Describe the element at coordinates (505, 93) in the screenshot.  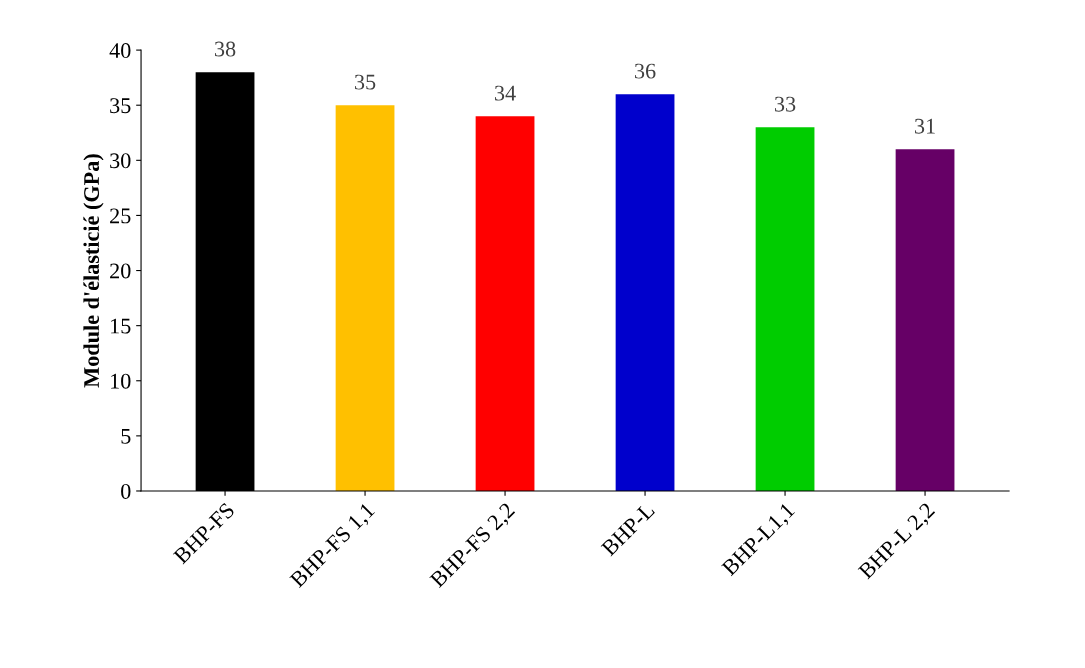
I see `data-label: 34` at that location.